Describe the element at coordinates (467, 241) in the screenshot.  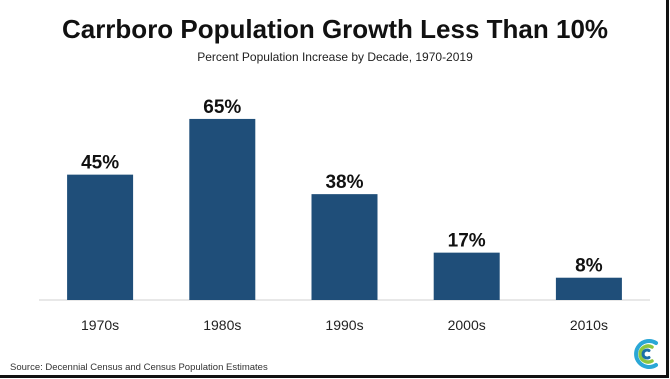
I see `data-label-2000s: 17%` at that location.